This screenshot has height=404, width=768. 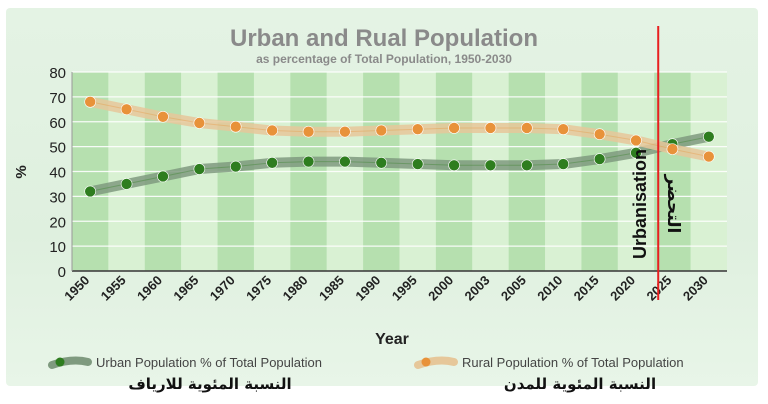 What do you see at coordinates (21, 171) in the screenshot?
I see `y-axis-label: %` at bounding box center [21, 171].